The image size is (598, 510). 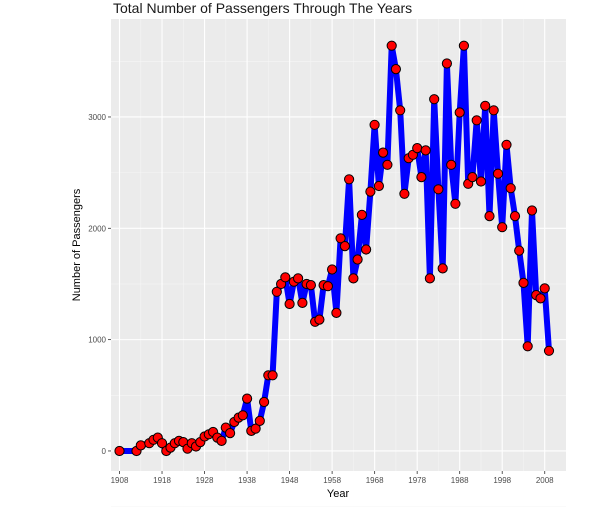 I want to click on x-tick-label: 2008, so click(x=545, y=480).